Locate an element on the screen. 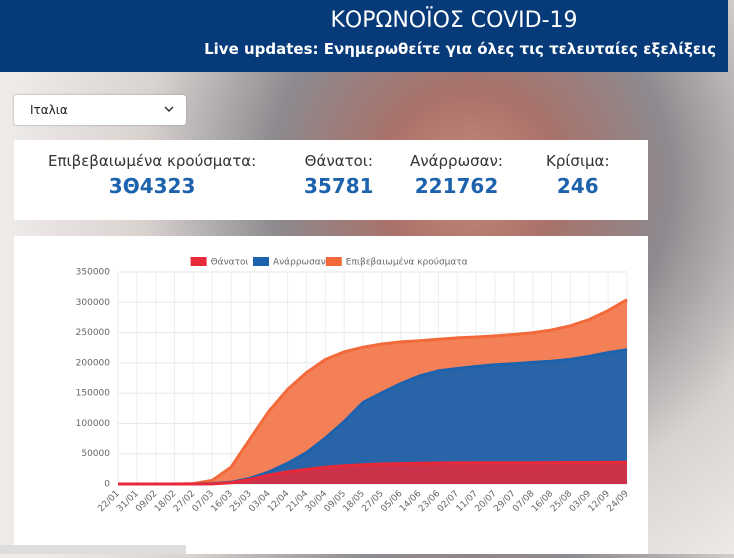 The width and height of the screenshot is (734, 558). y-tick-label: 350000 is located at coordinates (93, 273).